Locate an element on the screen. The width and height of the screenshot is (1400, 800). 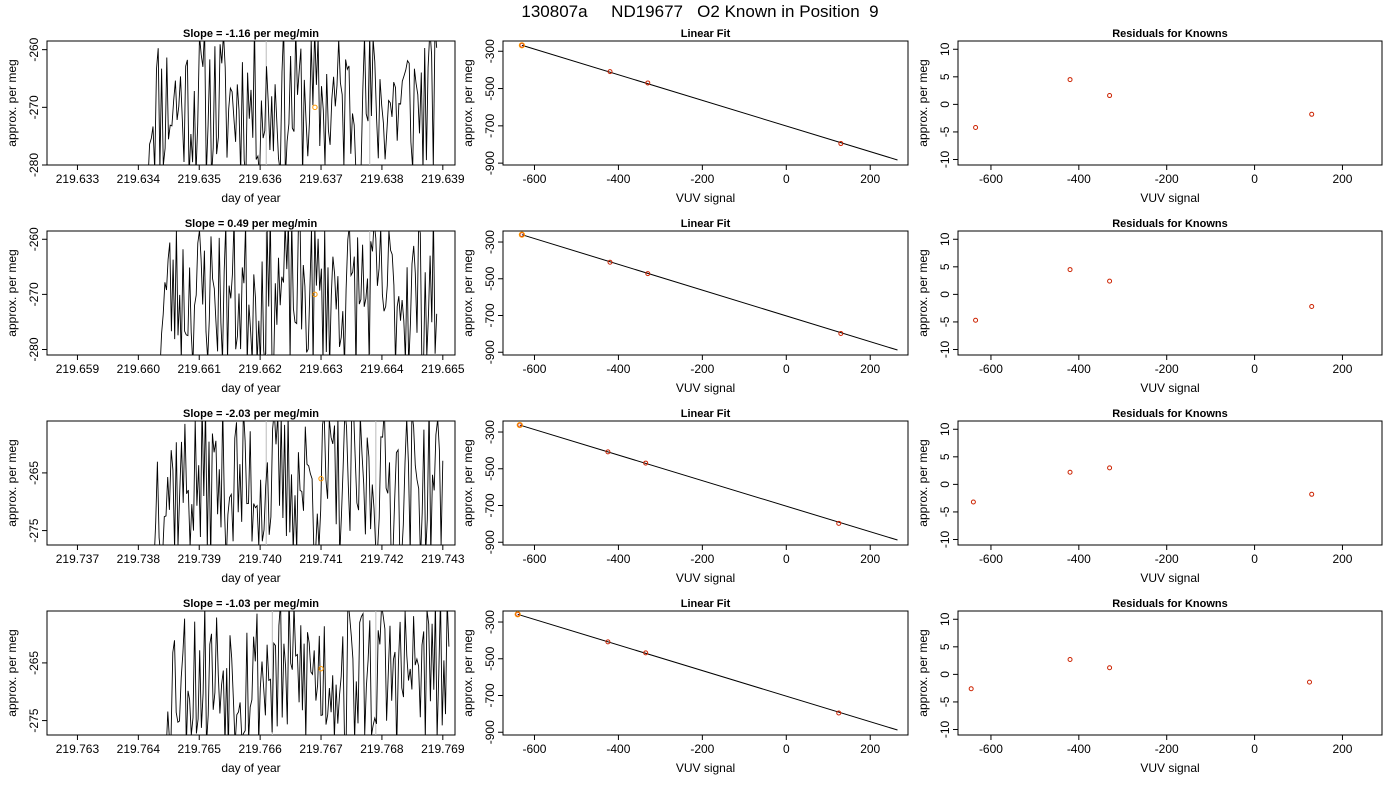
x-axis-label: VUV signal is located at coordinates (1169, 198).